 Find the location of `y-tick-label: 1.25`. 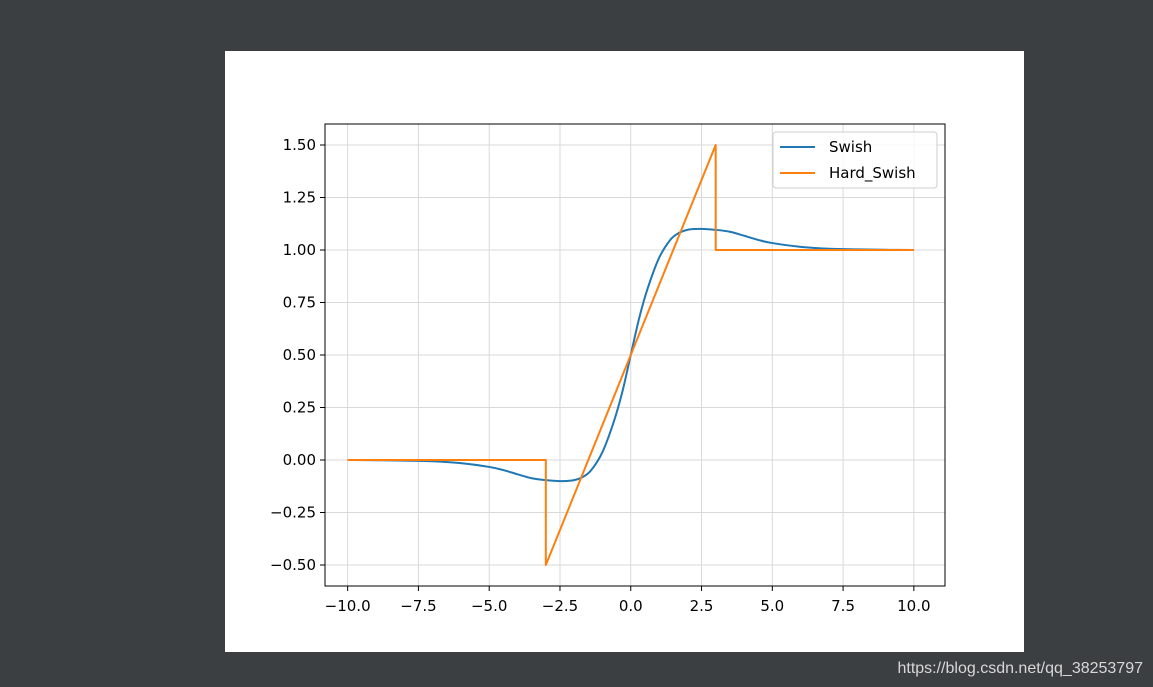

y-tick-label: 1.25 is located at coordinates (299, 198).